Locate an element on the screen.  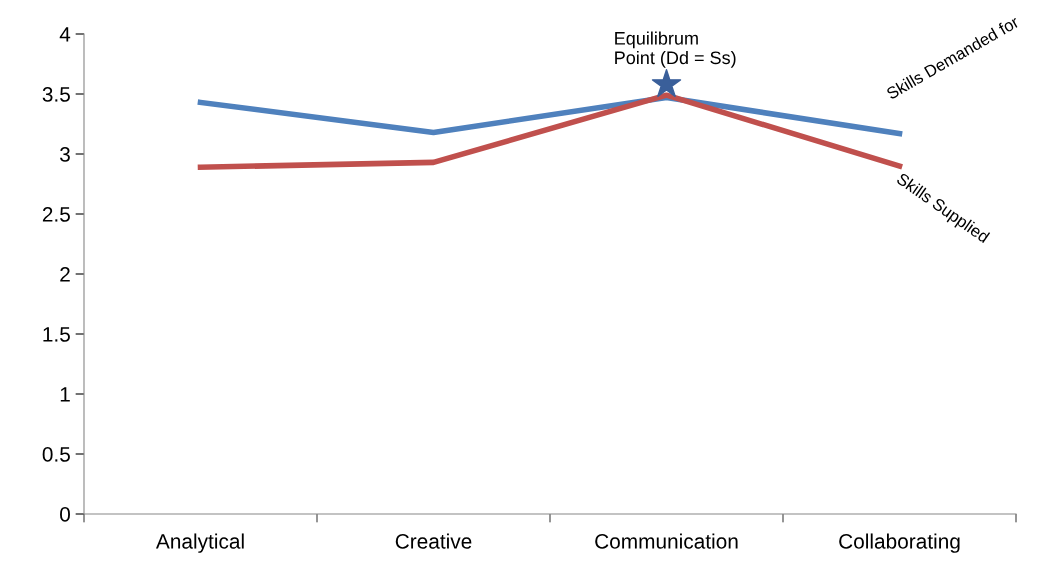
y-tick-label: 3.5 is located at coordinates (56, 94).